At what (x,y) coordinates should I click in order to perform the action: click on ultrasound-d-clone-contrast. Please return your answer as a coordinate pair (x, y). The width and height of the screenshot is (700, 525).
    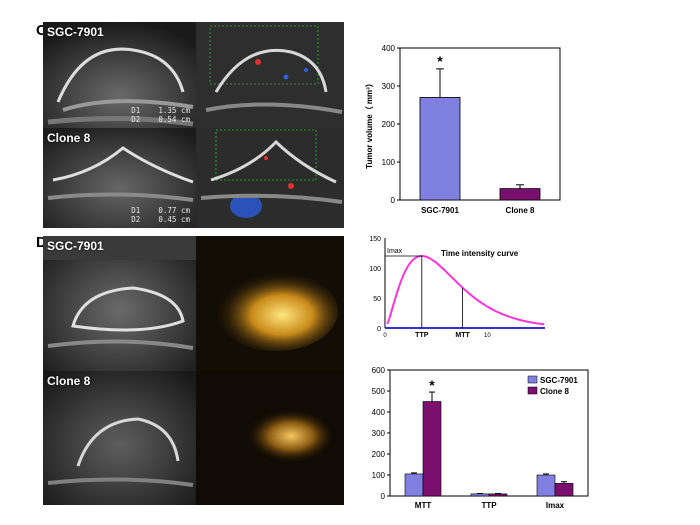
    Looking at the image, I should click on (270, 438).